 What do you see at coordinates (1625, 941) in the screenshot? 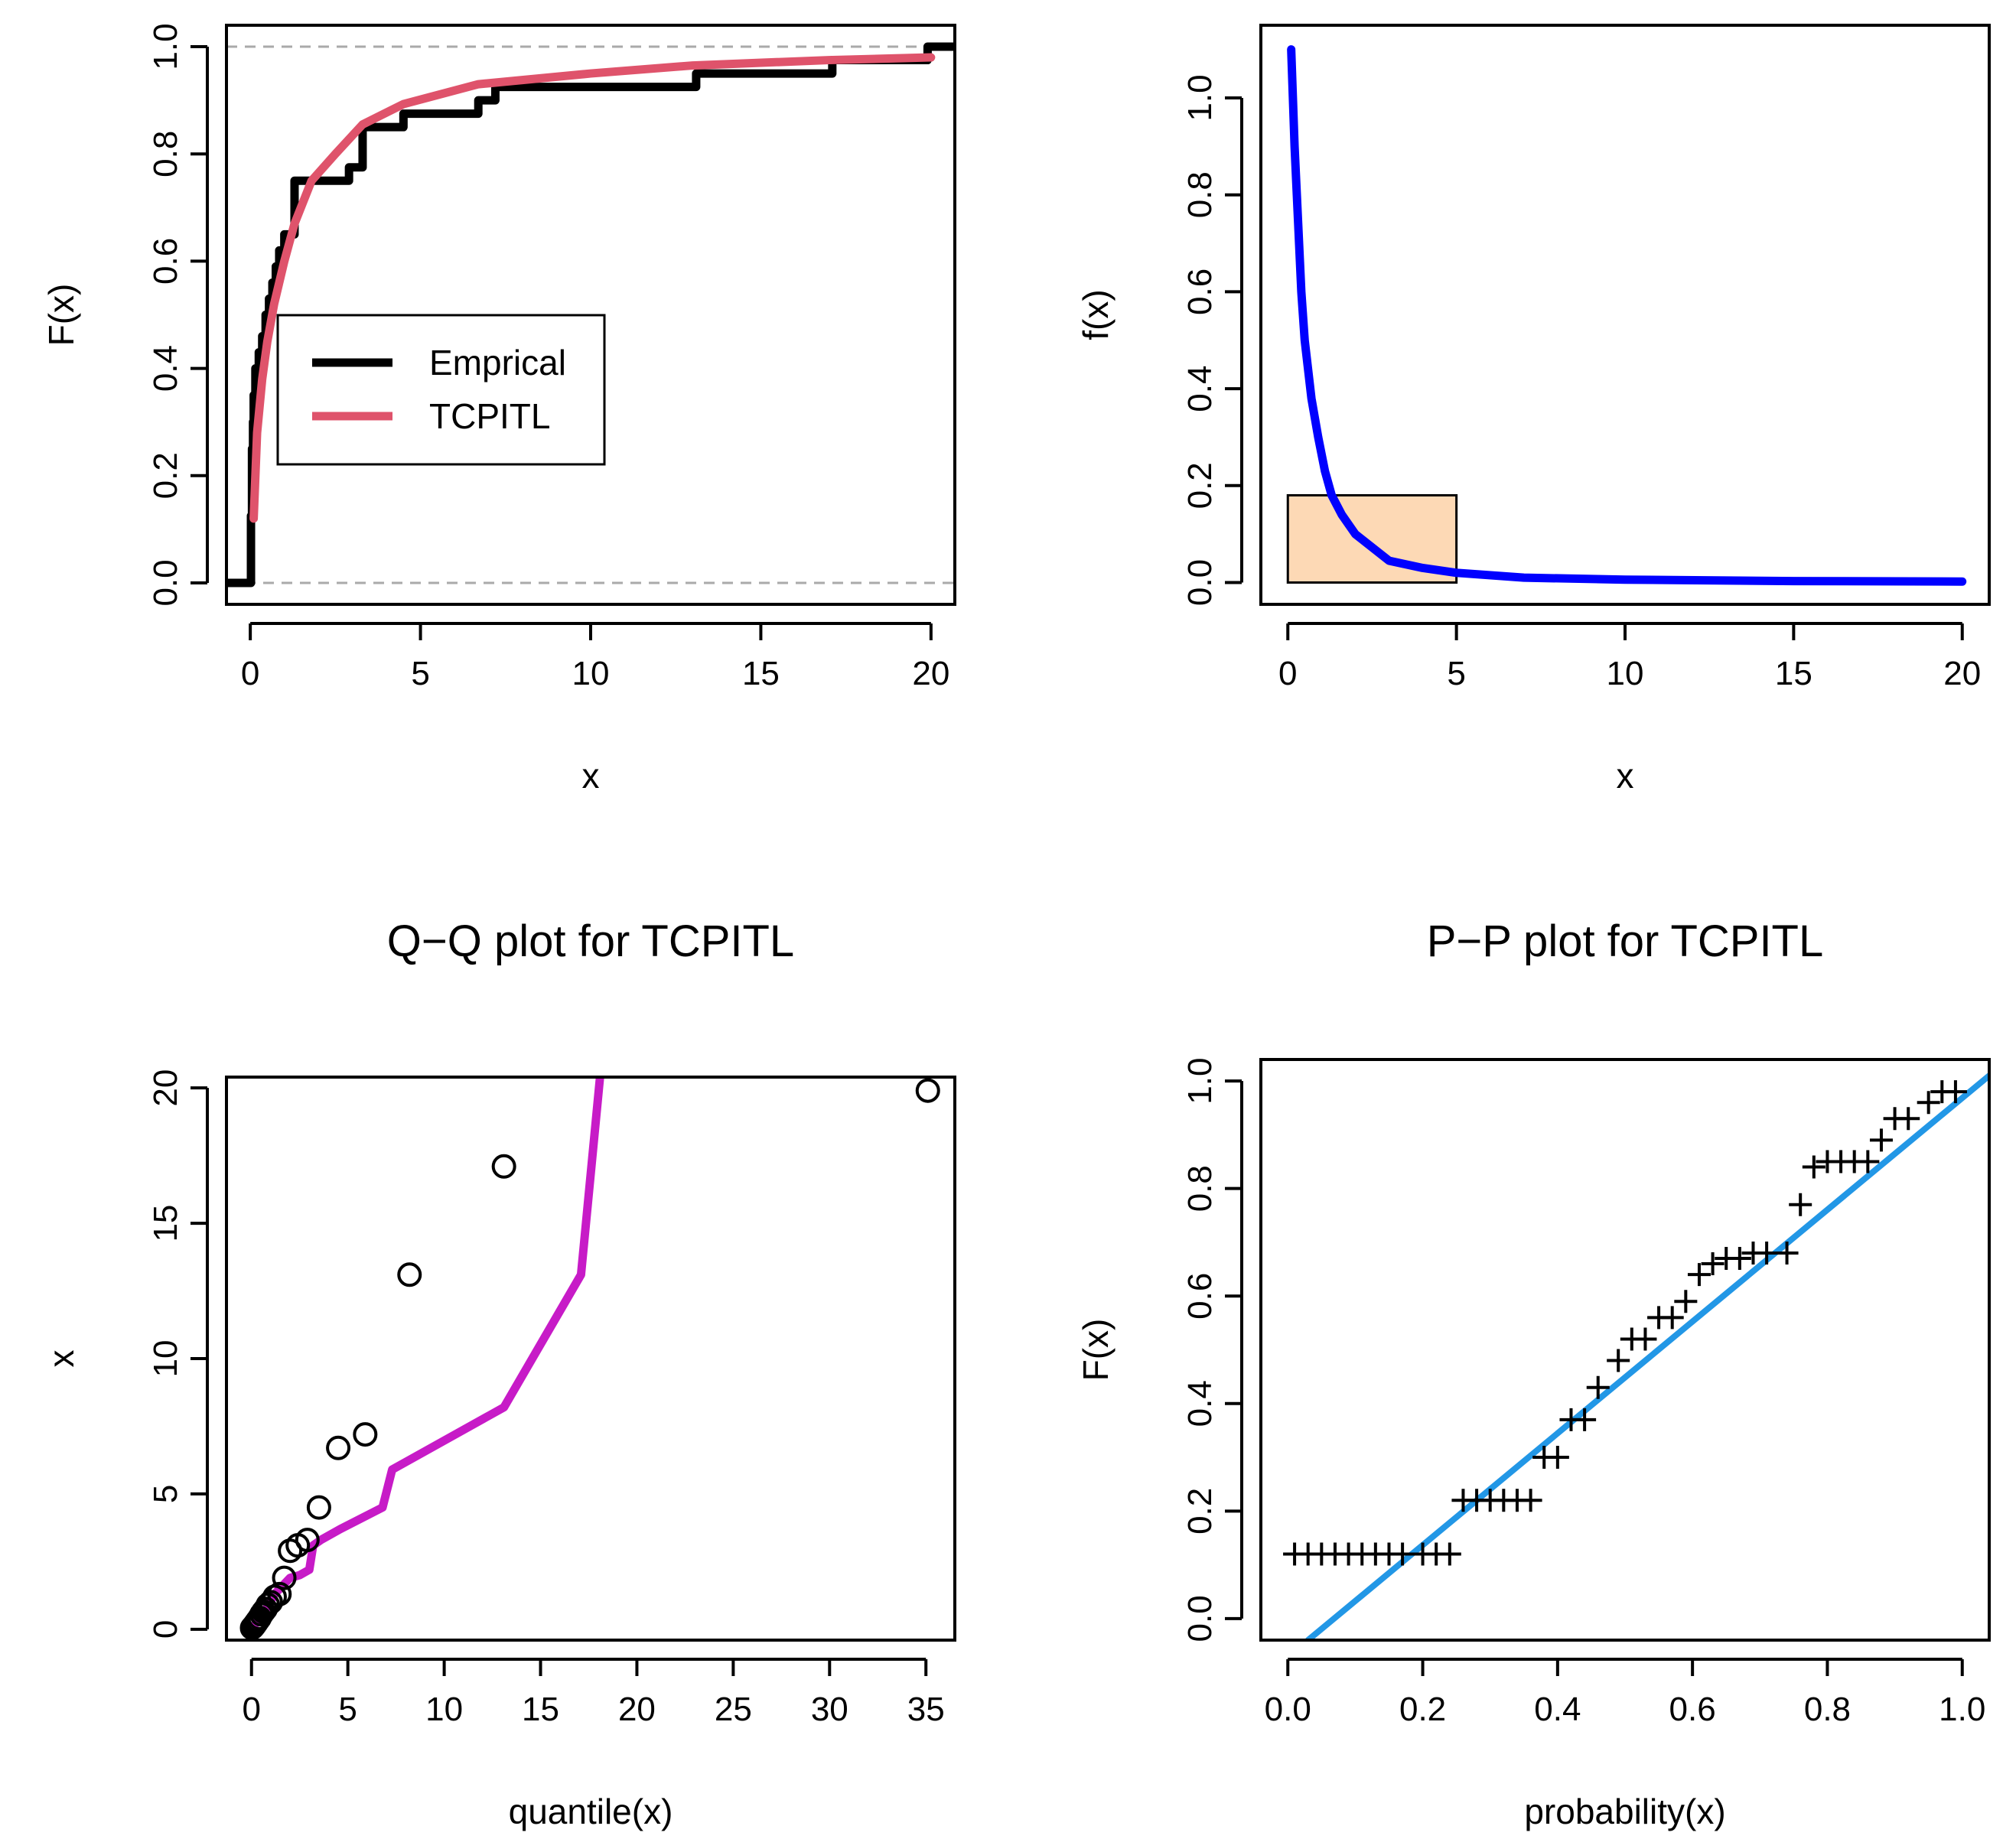
I see `panel-title: P−P plot for TCPITL` at bounding box center [1625, 941].